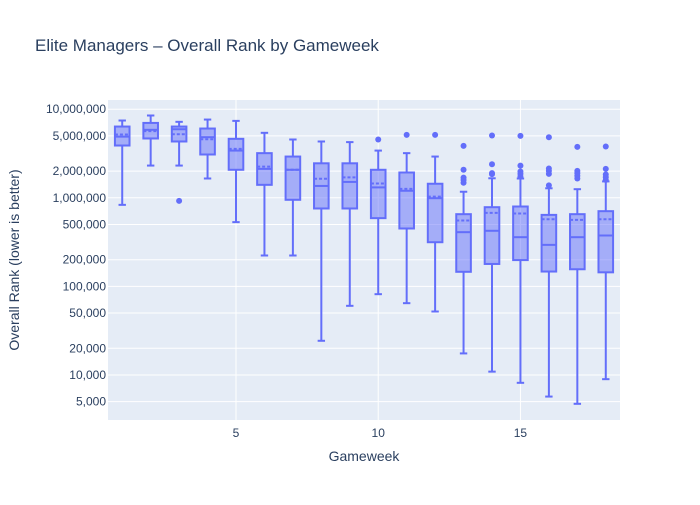  Describe the element at coordinates (236, 433) in the screenshot. I see `x-tick-label: 5` at that location.